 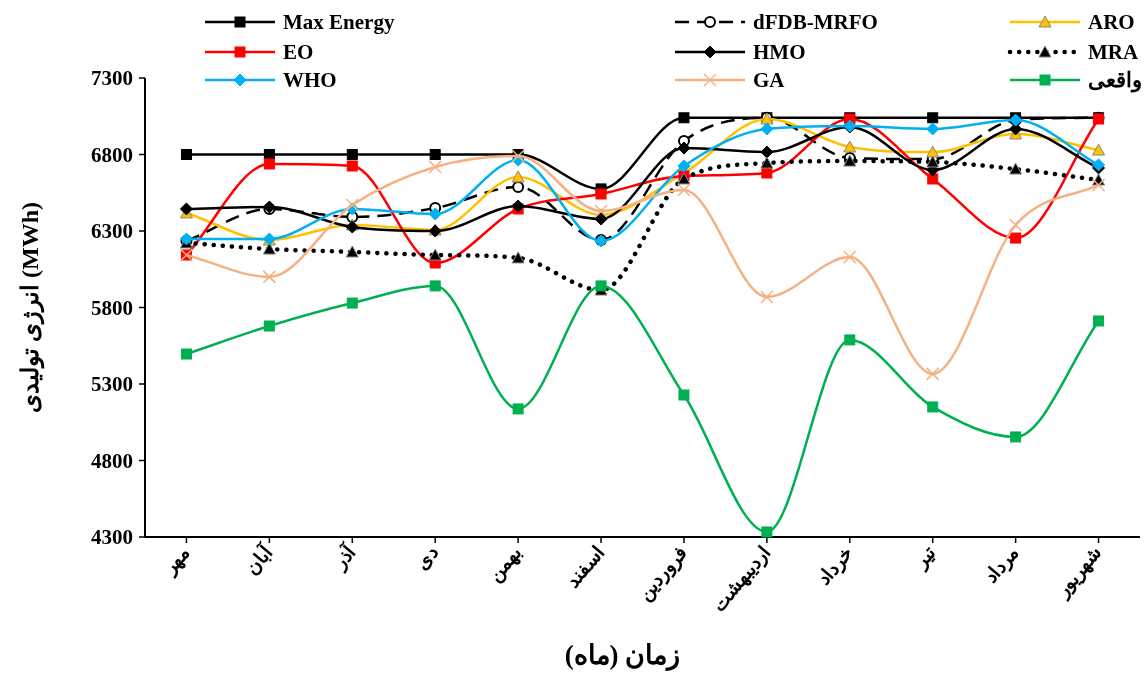 I want to click on legend-label: HMO, so click(x=779, y=52).